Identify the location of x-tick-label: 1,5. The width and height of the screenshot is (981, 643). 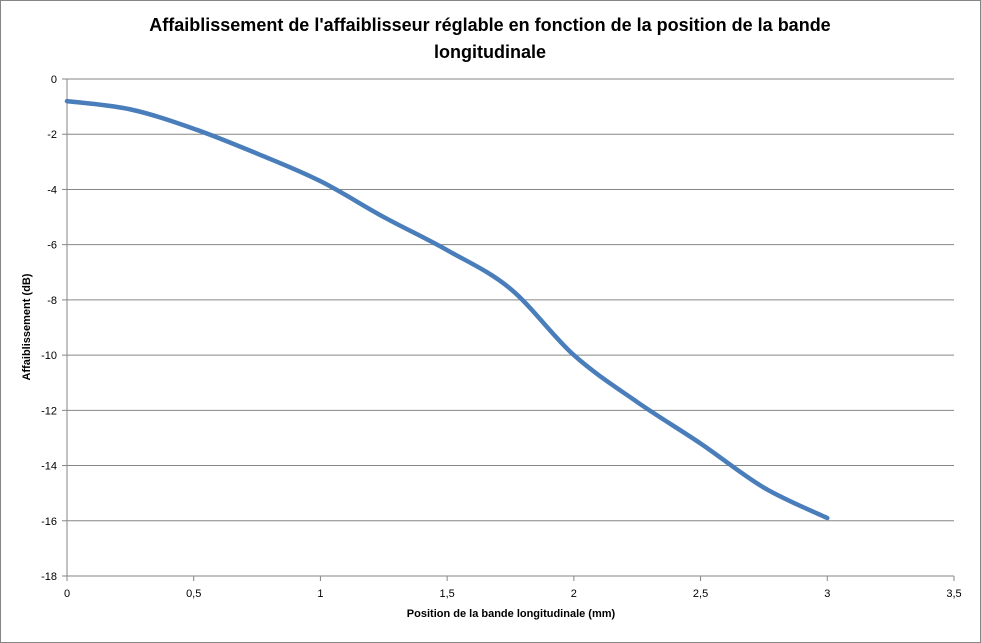
(446, 594).